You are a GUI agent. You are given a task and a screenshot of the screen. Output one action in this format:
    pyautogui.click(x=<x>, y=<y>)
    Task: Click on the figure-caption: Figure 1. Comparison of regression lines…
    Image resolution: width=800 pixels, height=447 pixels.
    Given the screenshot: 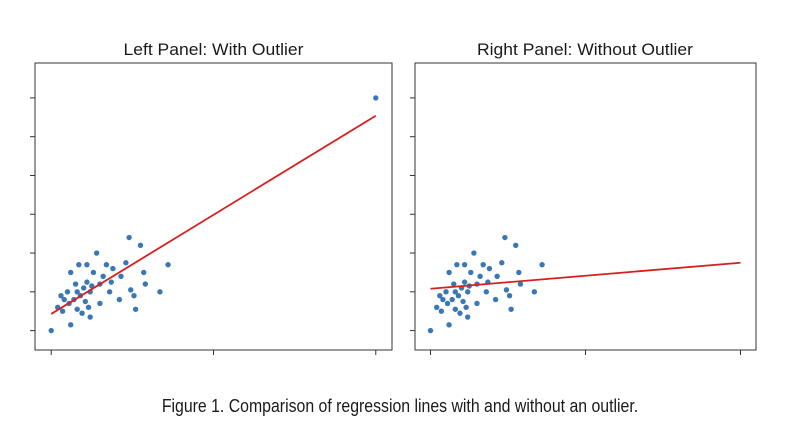 What is the action you would take?
    pyautogui.click(x=400, y=406)
    